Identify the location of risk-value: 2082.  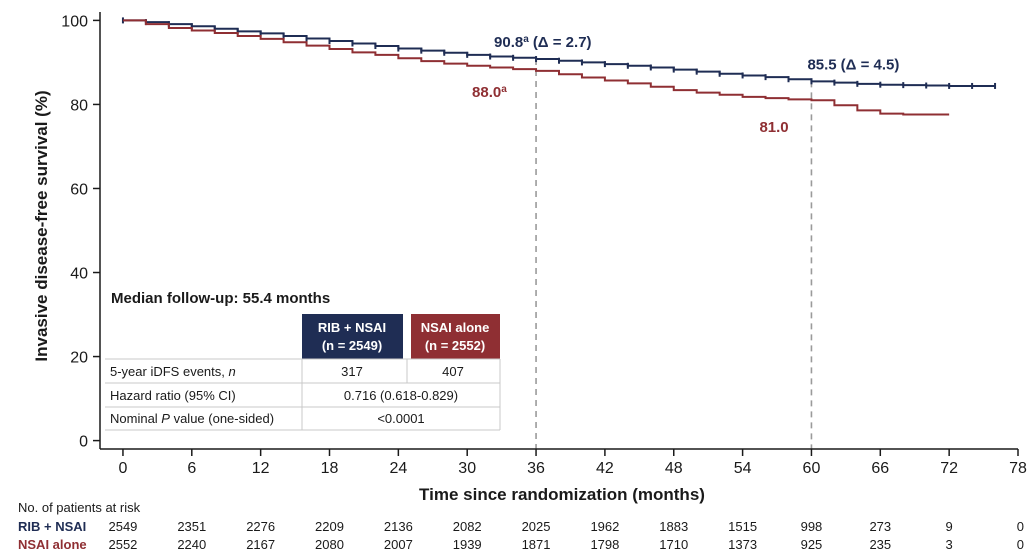
(467, 526).